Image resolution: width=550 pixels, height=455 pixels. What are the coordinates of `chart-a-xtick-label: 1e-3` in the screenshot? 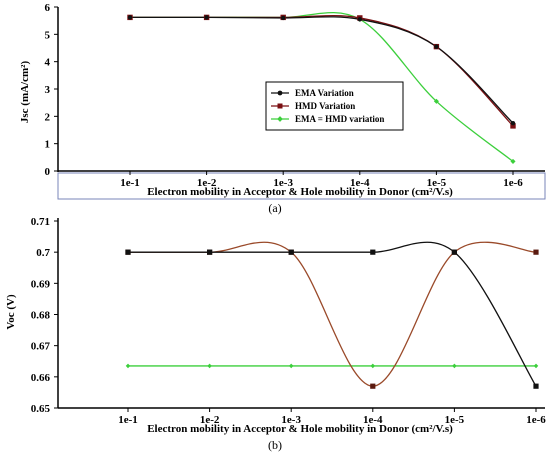 It's located at (283, 183).